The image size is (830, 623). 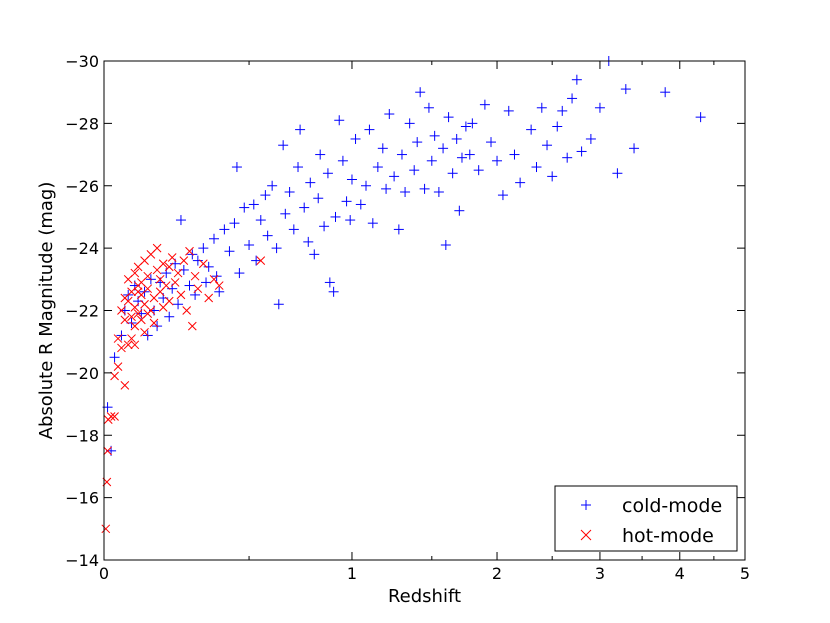 I want to click on y-tick-label: −26, so click(x=82, y=186).